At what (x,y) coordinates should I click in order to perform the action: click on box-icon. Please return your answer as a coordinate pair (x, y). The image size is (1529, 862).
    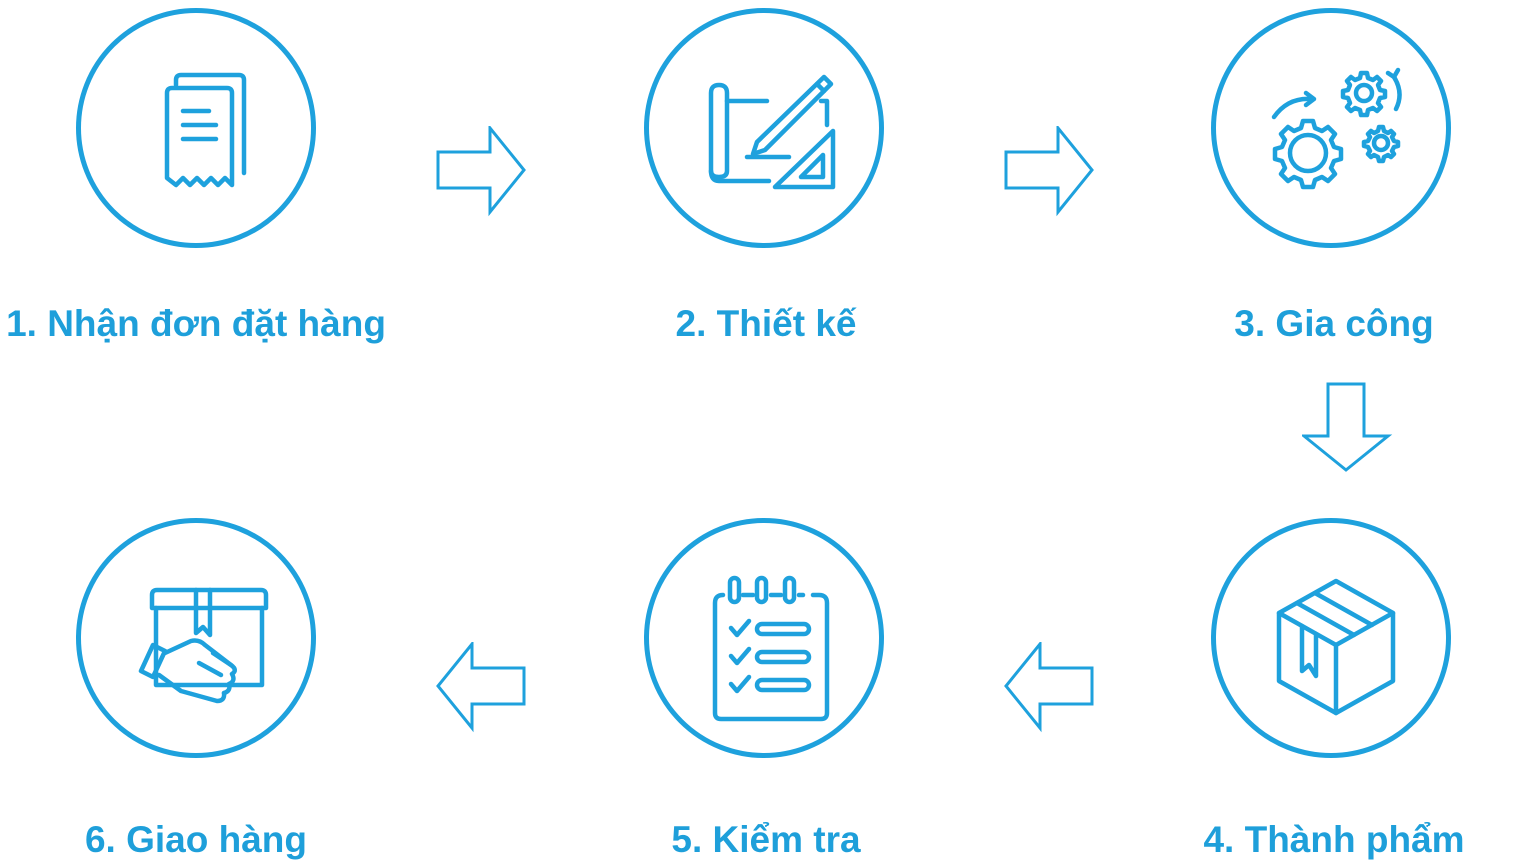
    Looking at the image, I should click on (1336, 647).